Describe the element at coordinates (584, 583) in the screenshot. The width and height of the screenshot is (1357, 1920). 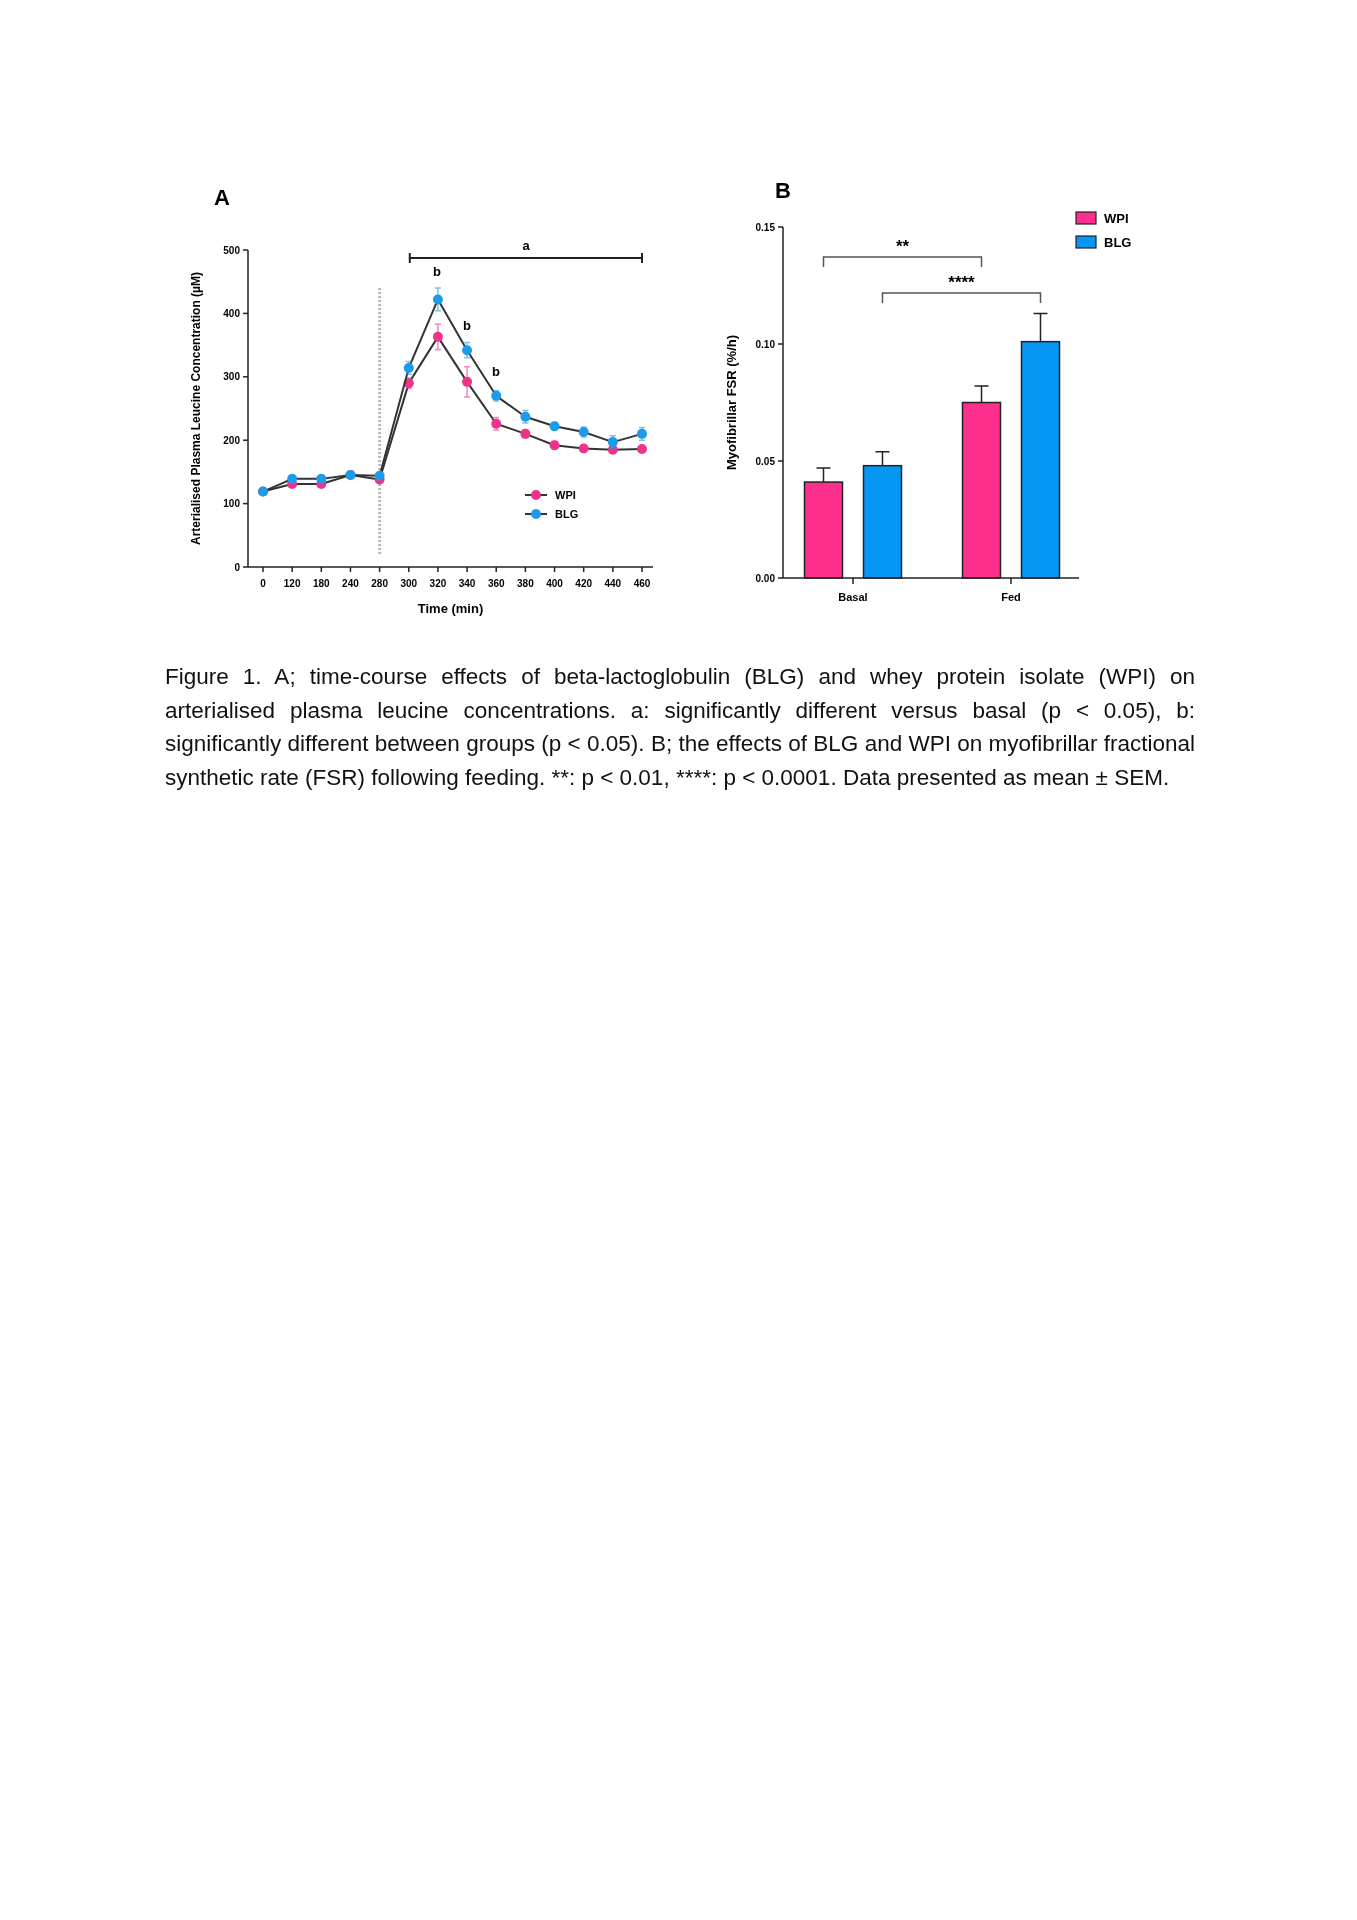
I see `x-tick-label: 420` at that location.